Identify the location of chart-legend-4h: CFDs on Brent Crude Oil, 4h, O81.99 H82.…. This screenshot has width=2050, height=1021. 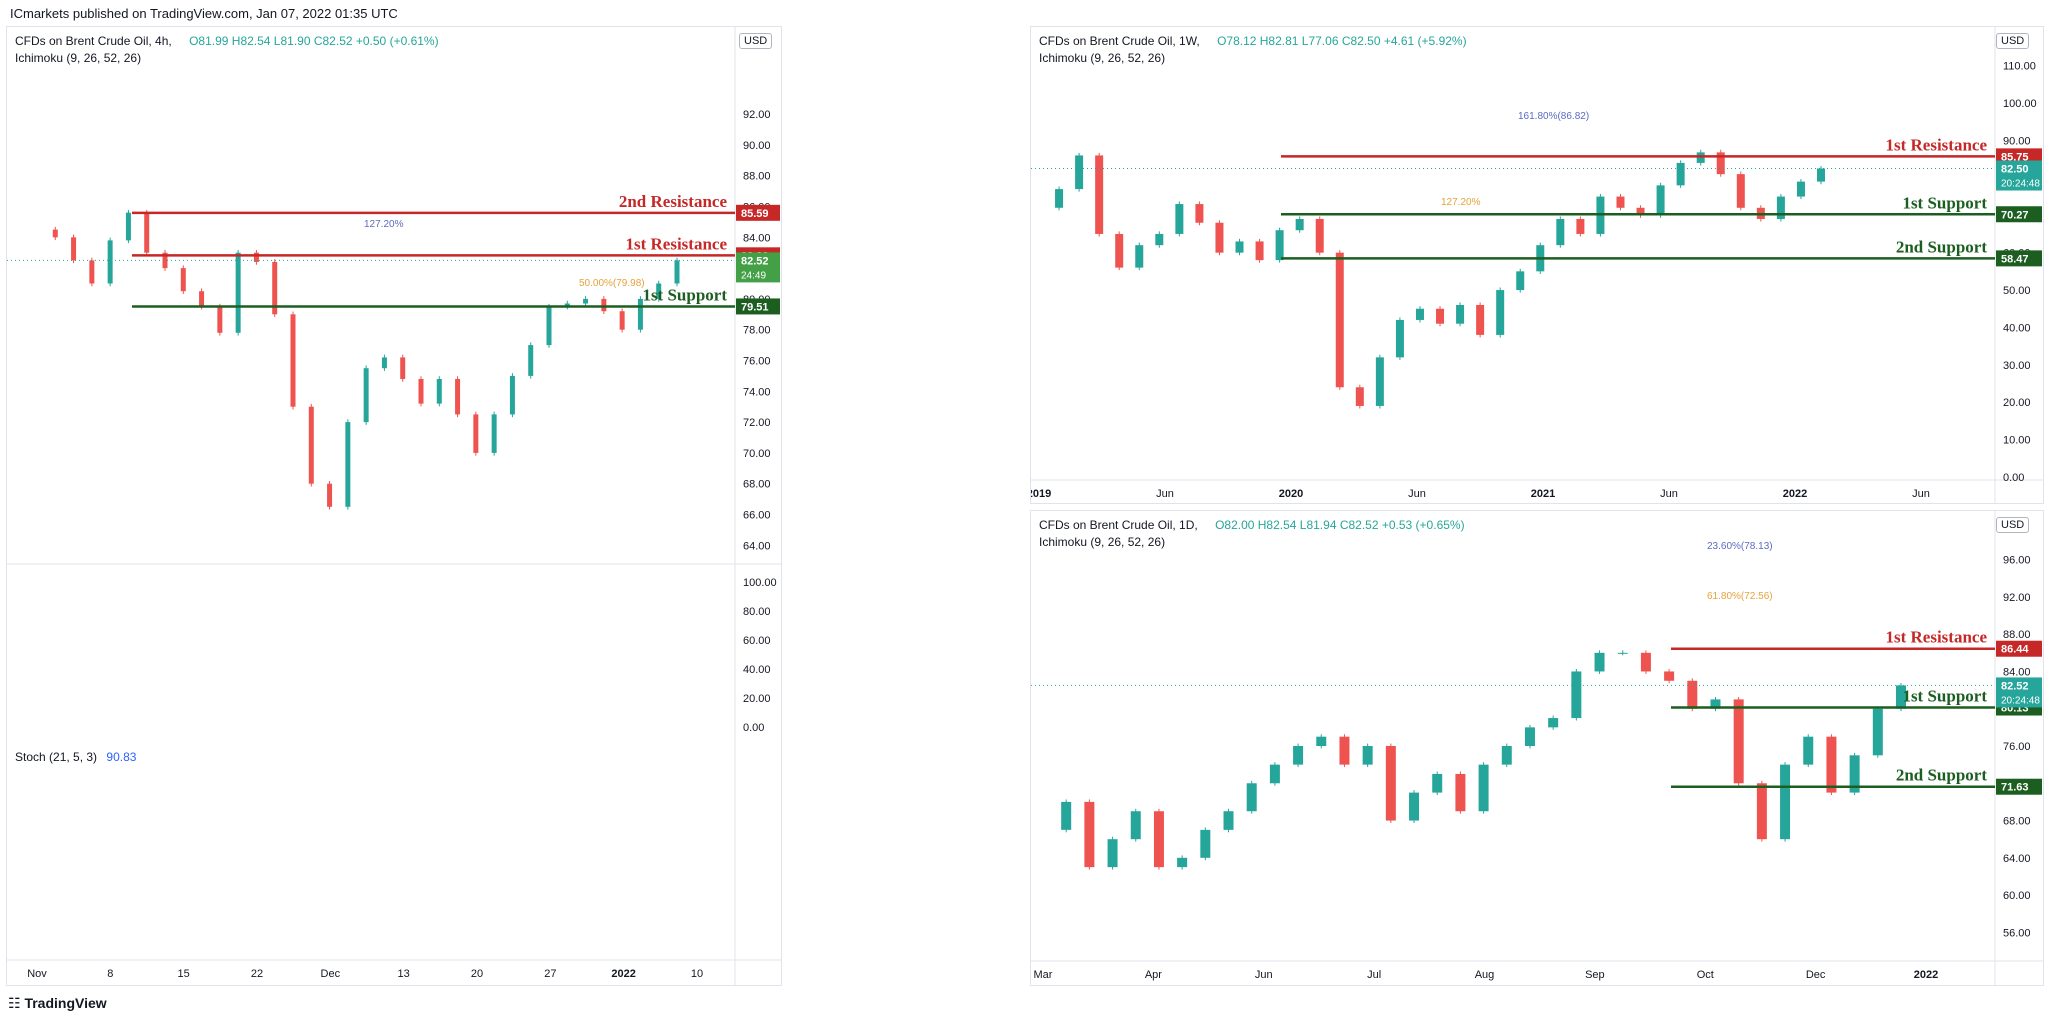
(227, 50).